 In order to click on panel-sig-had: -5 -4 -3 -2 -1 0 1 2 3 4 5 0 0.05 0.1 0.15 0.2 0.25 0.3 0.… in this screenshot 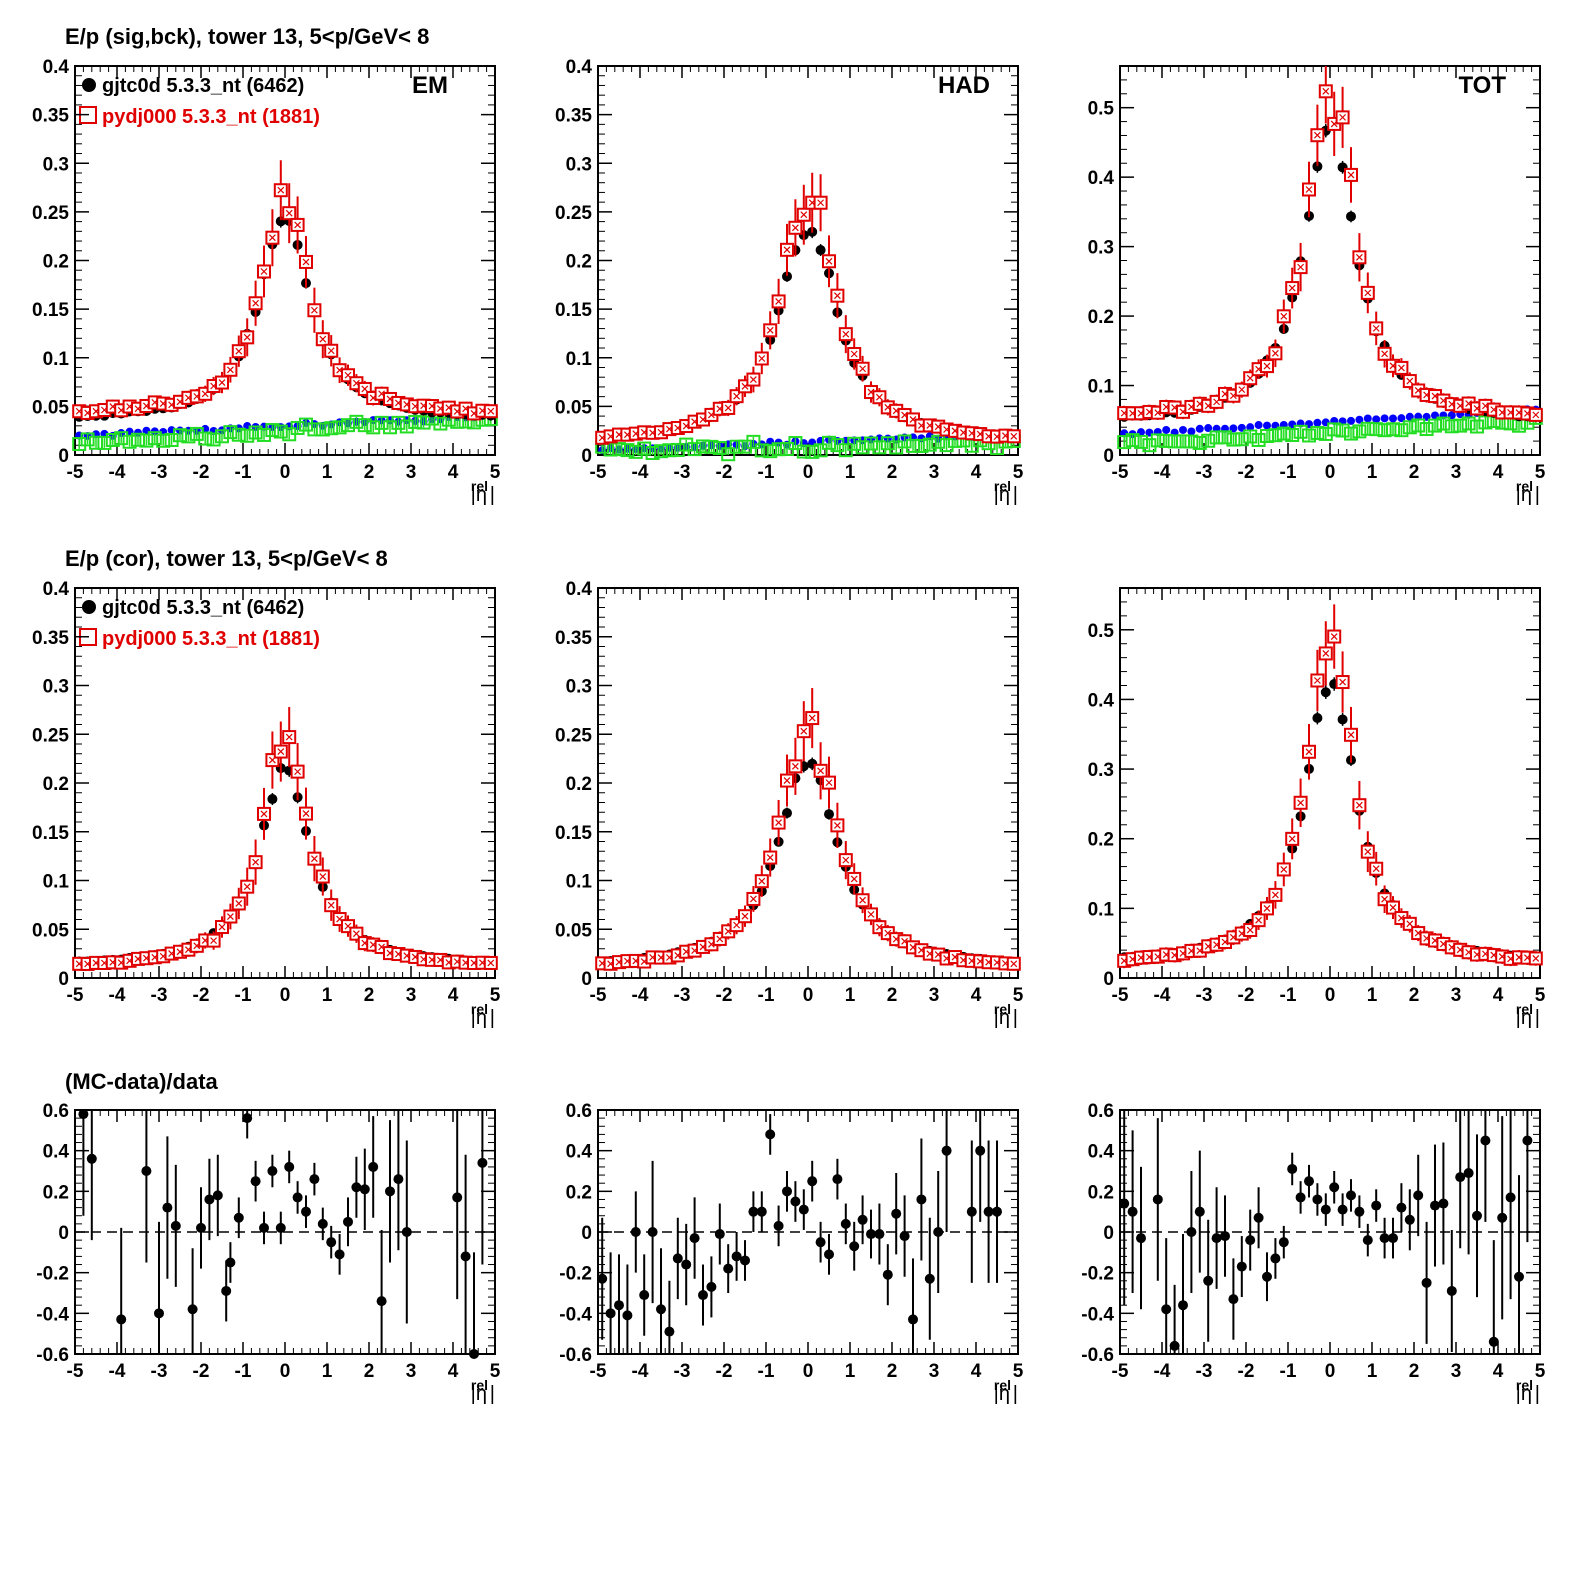, I will do `click(789, 281)`.